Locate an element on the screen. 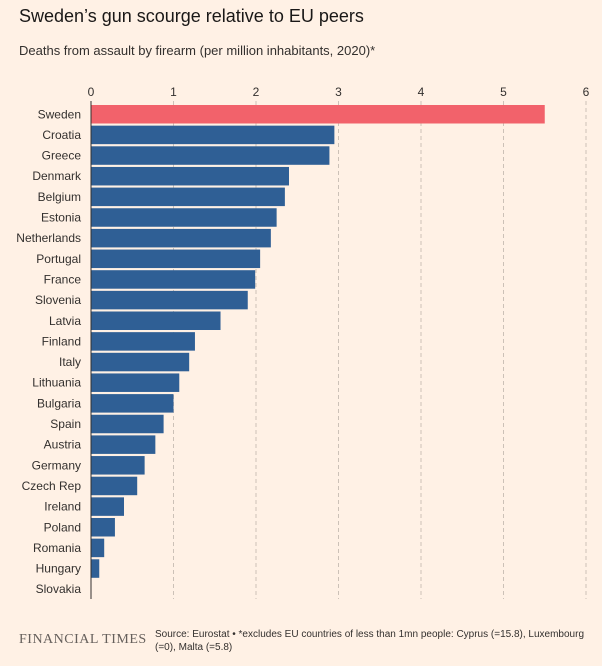  category-label: Romania is located at coordinates (57, 548).